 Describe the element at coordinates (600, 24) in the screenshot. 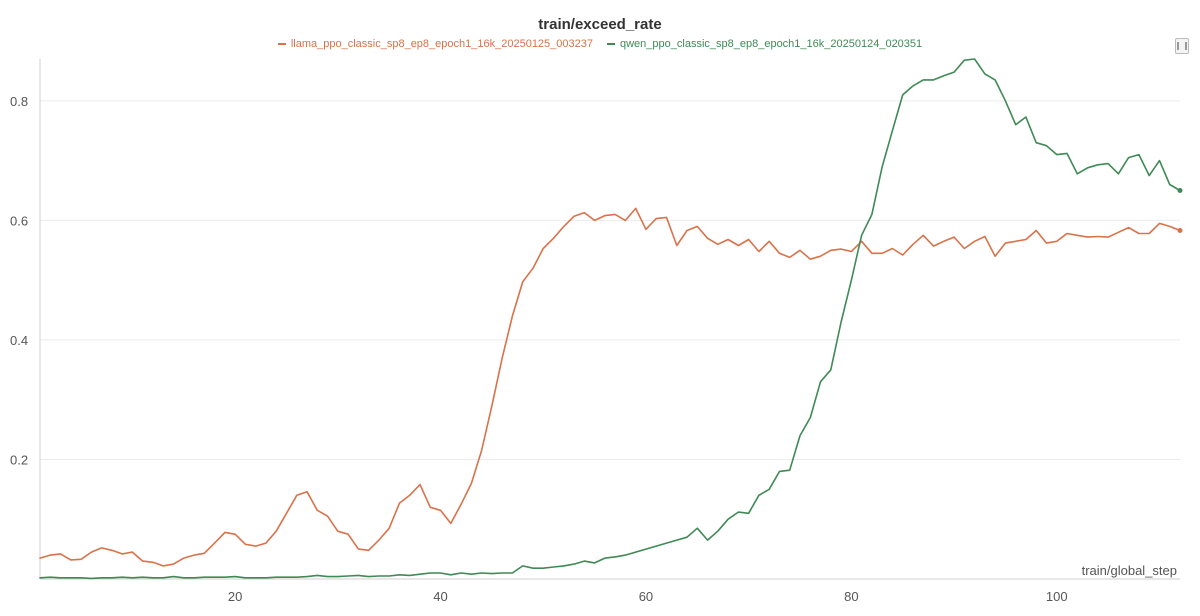

I see `chart-title: train/exceed_rate` at that location.